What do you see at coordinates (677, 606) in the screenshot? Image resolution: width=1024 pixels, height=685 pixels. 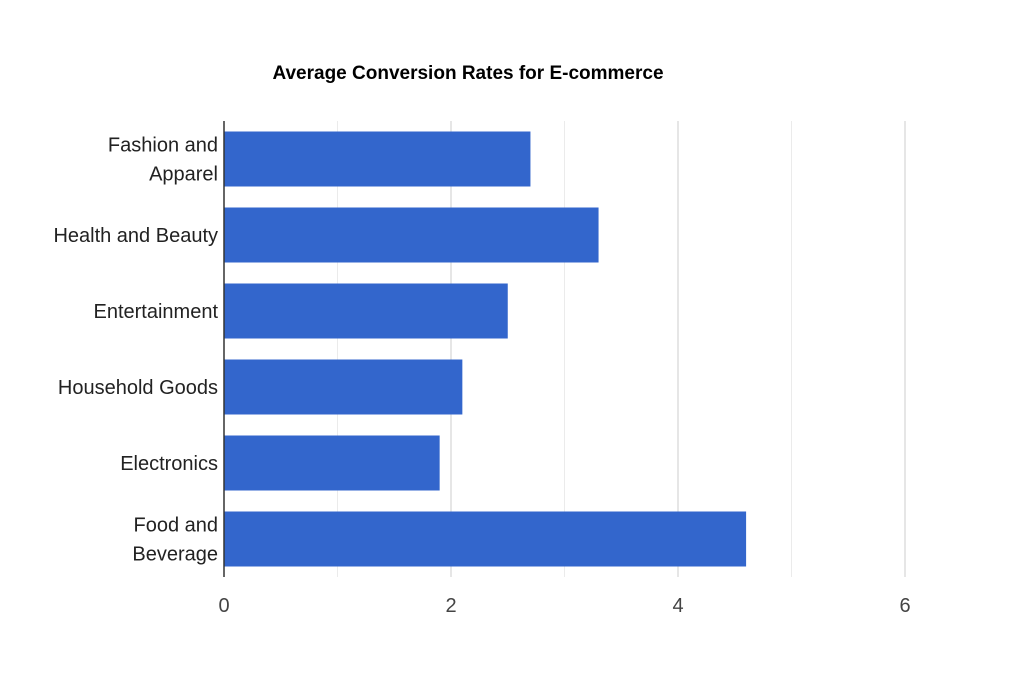 I see `x-tick-label: 4` at bounding box center [677, 606].